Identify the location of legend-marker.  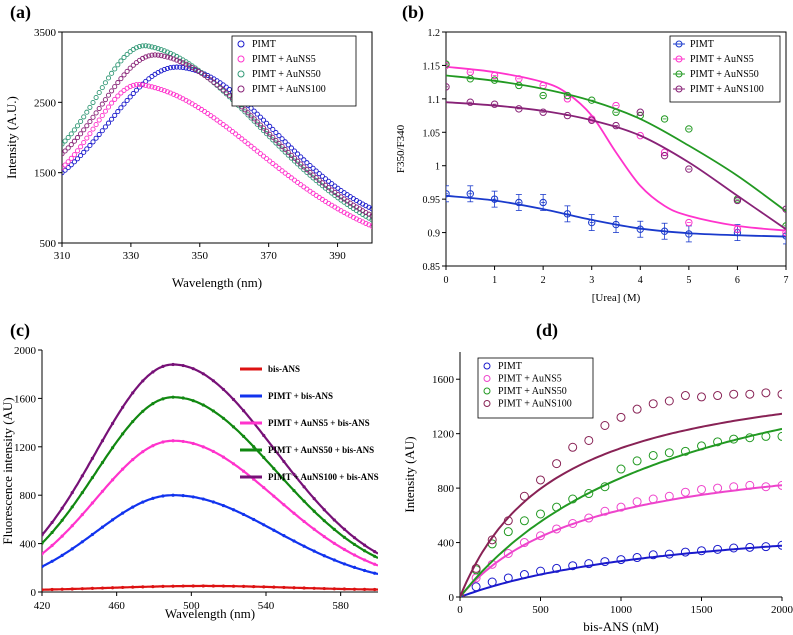
(241, 89).